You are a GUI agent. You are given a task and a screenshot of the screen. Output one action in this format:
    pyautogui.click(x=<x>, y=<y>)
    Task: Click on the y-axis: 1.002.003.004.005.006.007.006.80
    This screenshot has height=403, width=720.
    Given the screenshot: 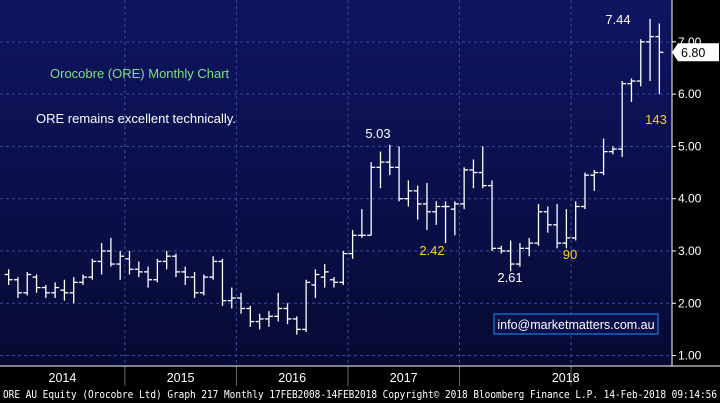 What is the action you would take?
    pyautogui.click(x=695, y=183)
    